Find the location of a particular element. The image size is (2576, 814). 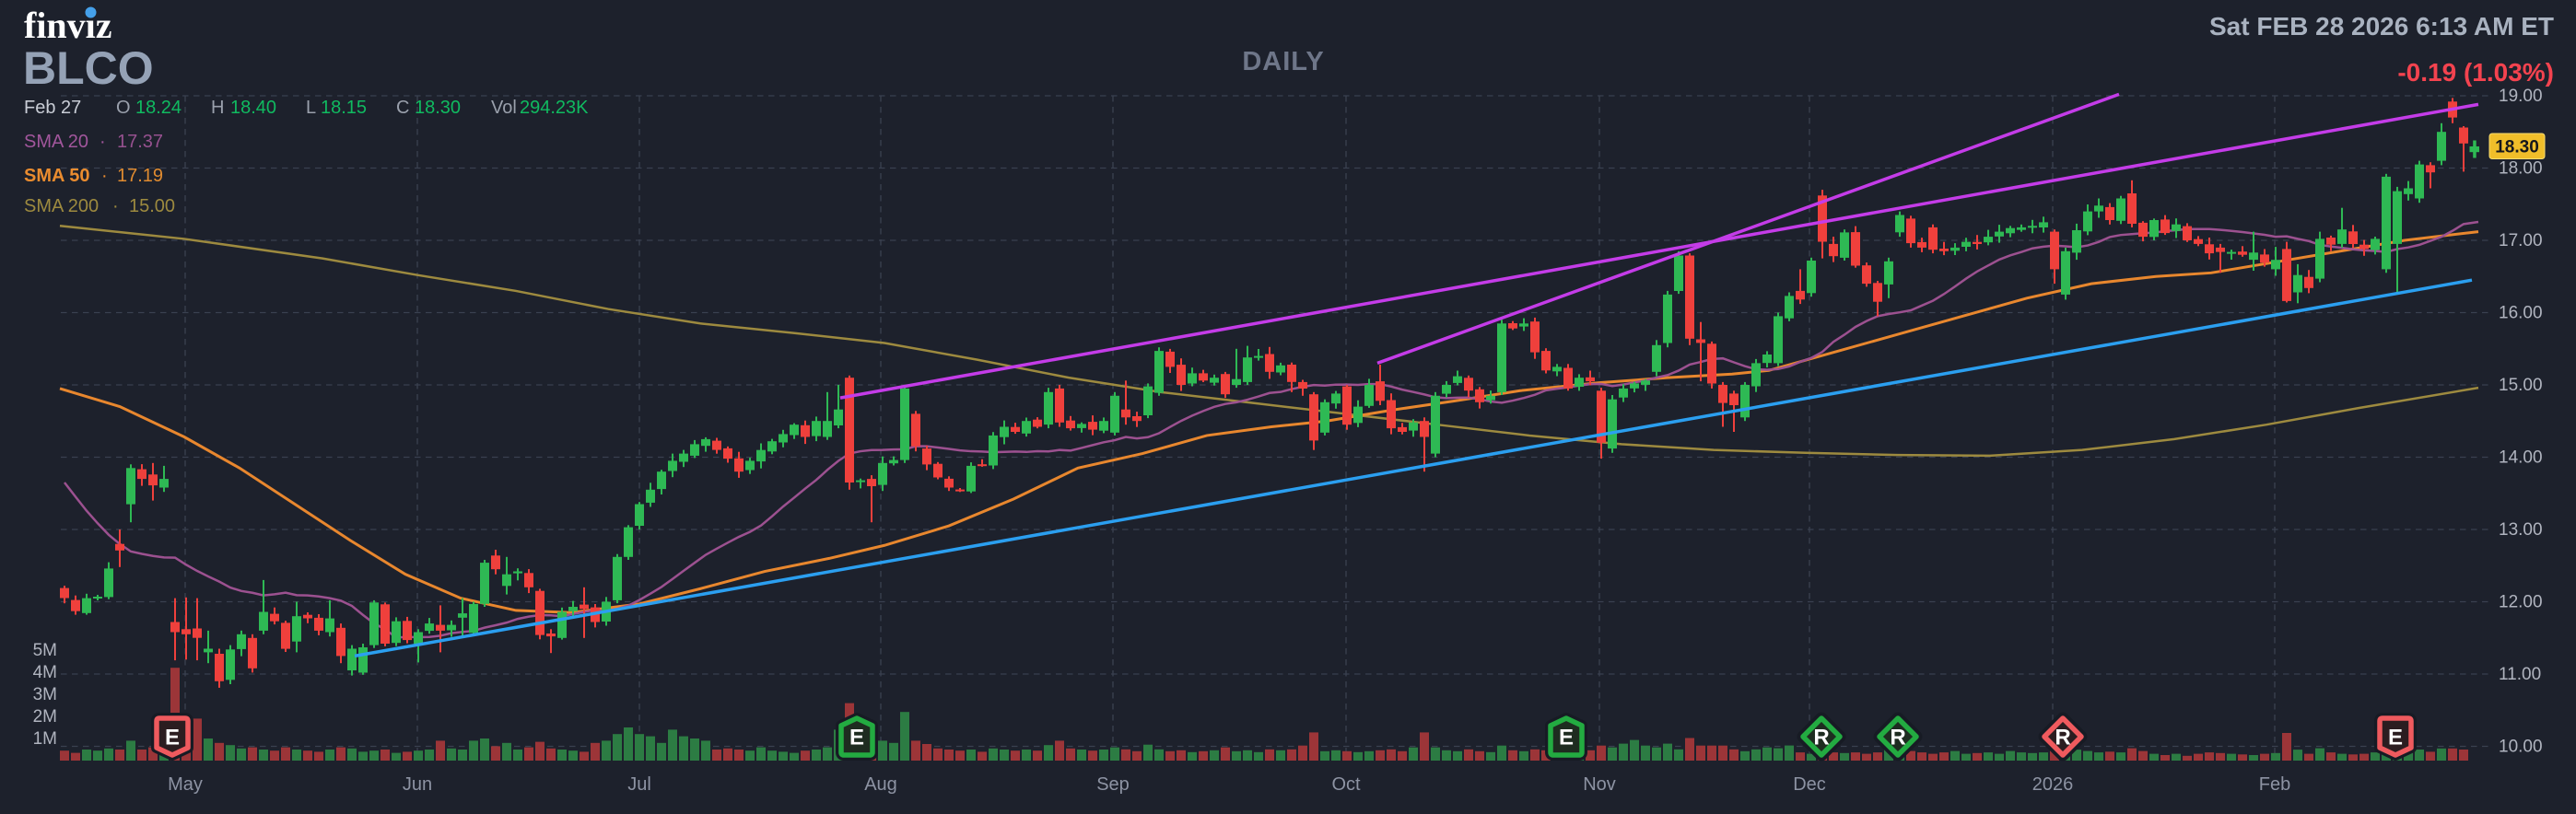

svg-text: Sep is located at coordinates (1113, 784).